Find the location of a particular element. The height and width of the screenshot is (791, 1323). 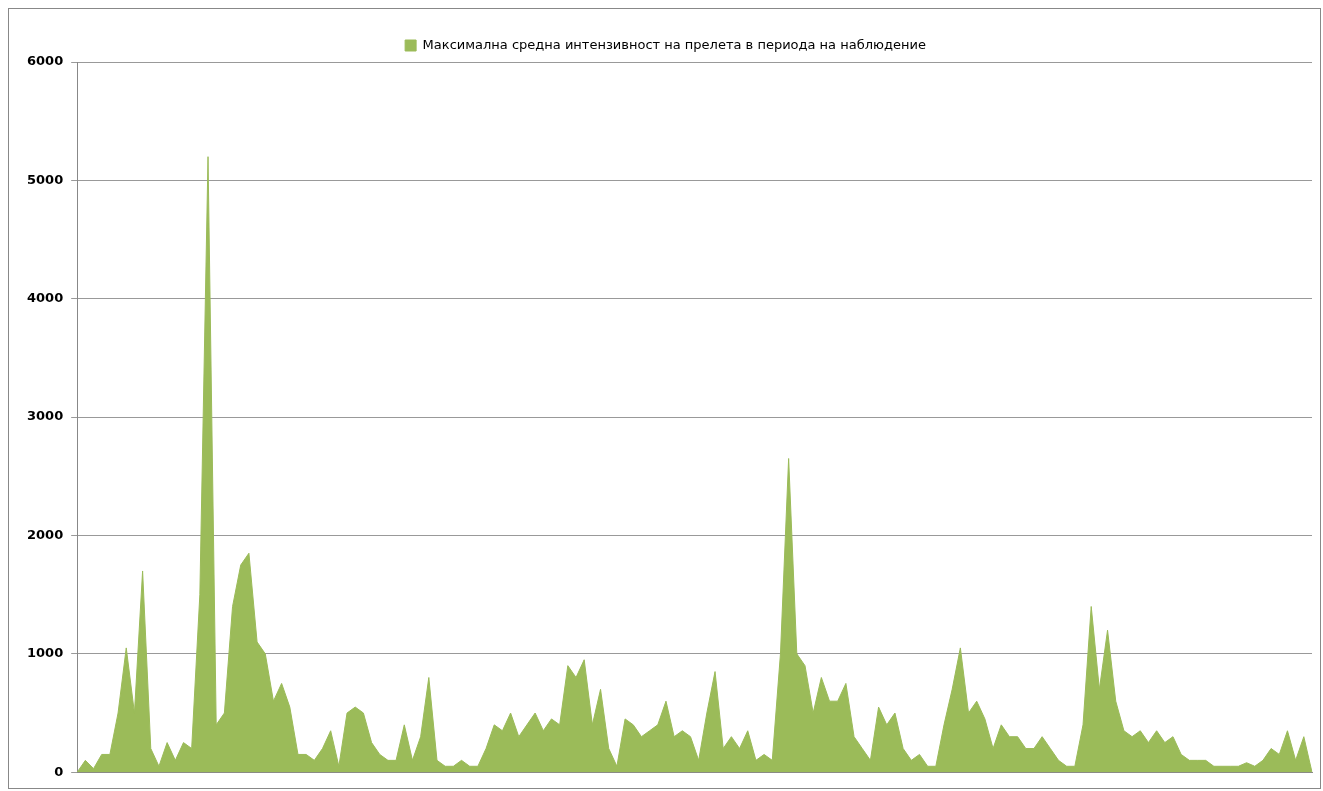

legend-label: Максимална средна интензивност на прелета в периода на наблюдение is located at coordinates (674, 44).